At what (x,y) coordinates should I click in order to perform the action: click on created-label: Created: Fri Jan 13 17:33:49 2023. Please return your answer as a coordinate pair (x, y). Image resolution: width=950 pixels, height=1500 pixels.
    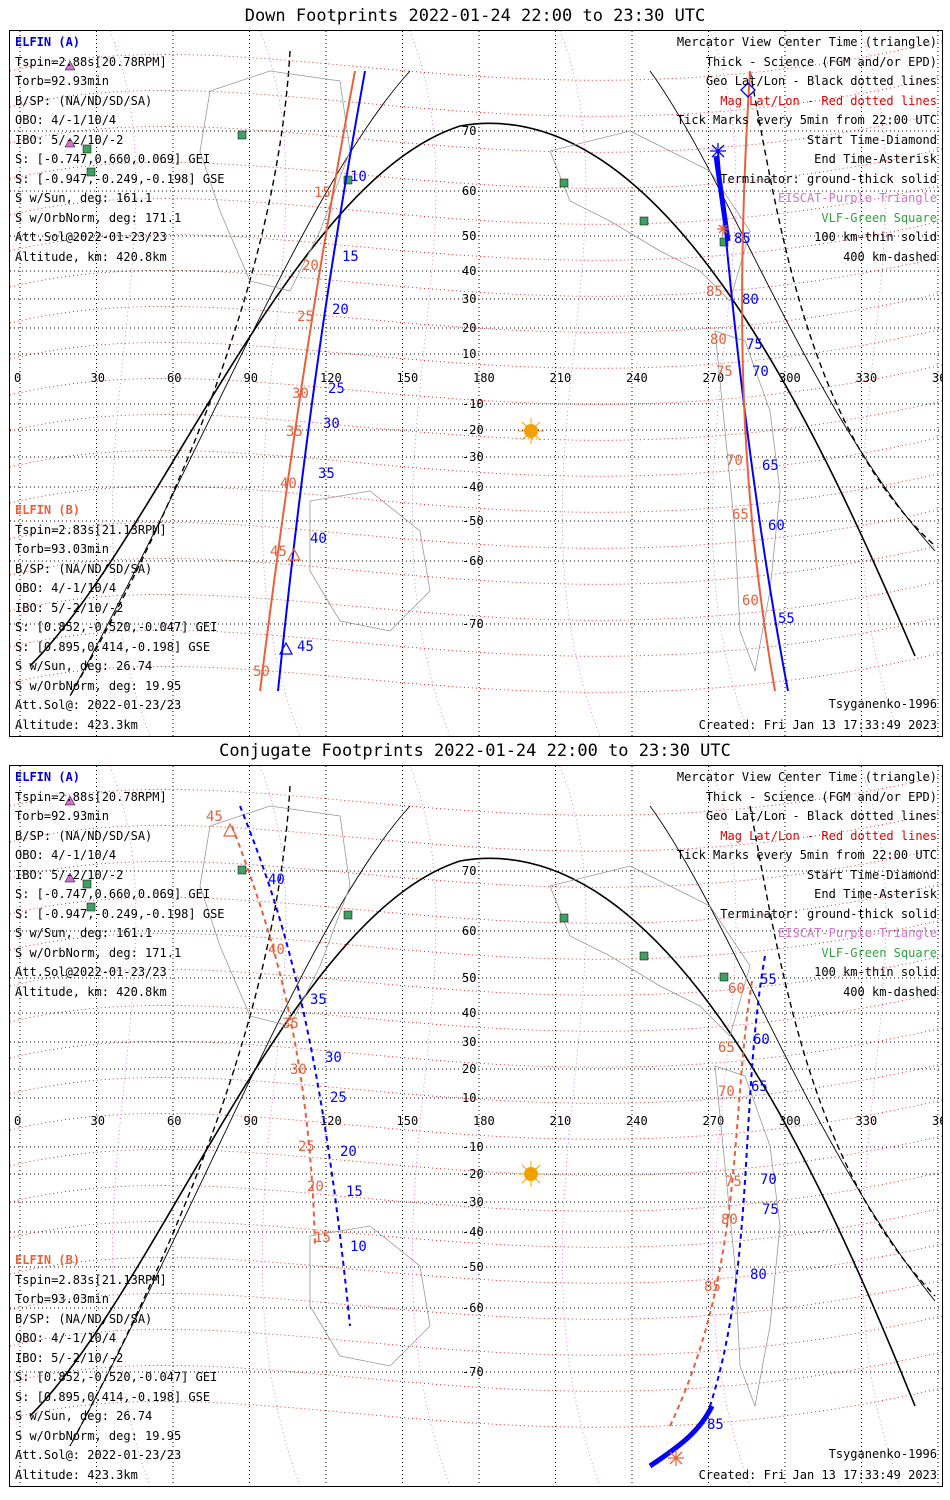
    Looking at the image, I should click on (817, 725).